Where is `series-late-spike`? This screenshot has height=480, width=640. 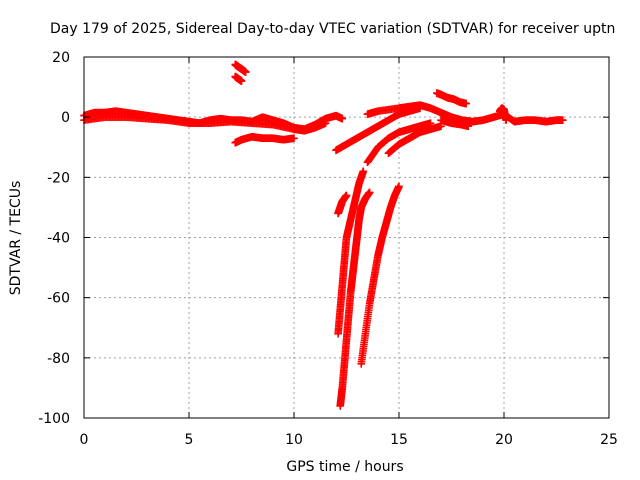 series-late-spike is located at coordinates (502, 114).